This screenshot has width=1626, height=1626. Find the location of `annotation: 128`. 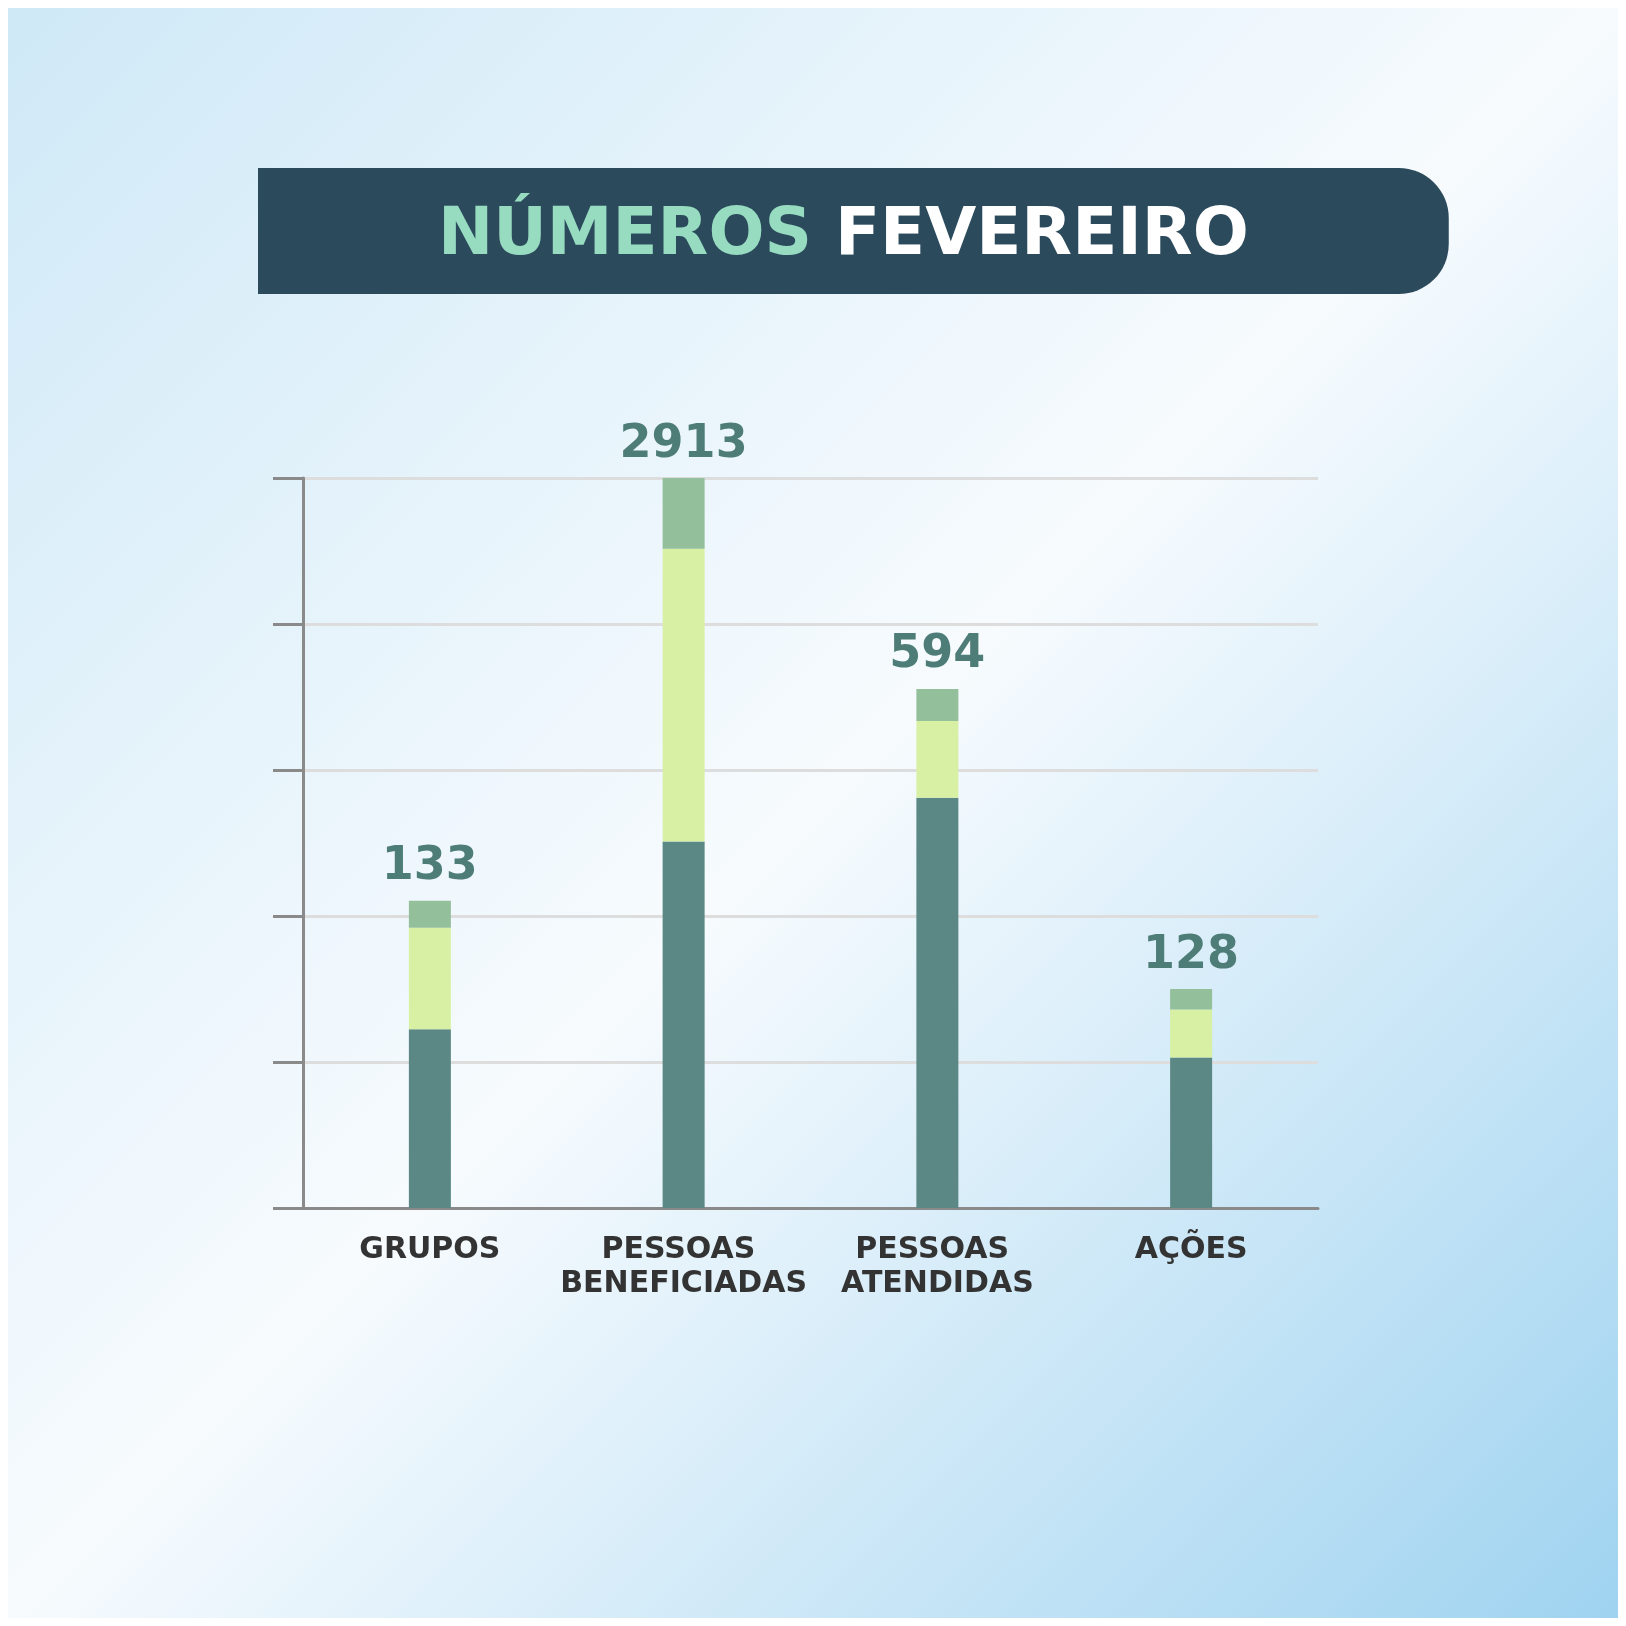

annotation: 128 is located at coordinates (1191, 951).